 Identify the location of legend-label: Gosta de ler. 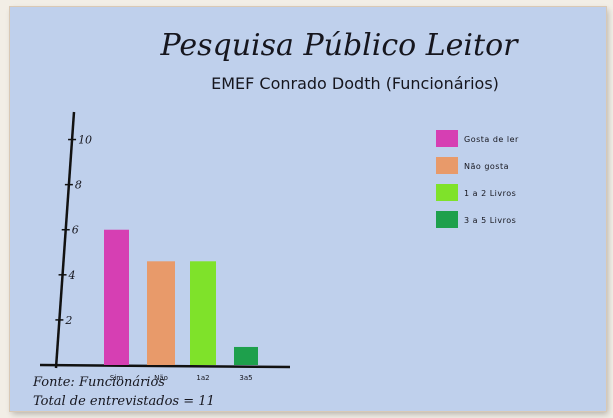
(491, 139).